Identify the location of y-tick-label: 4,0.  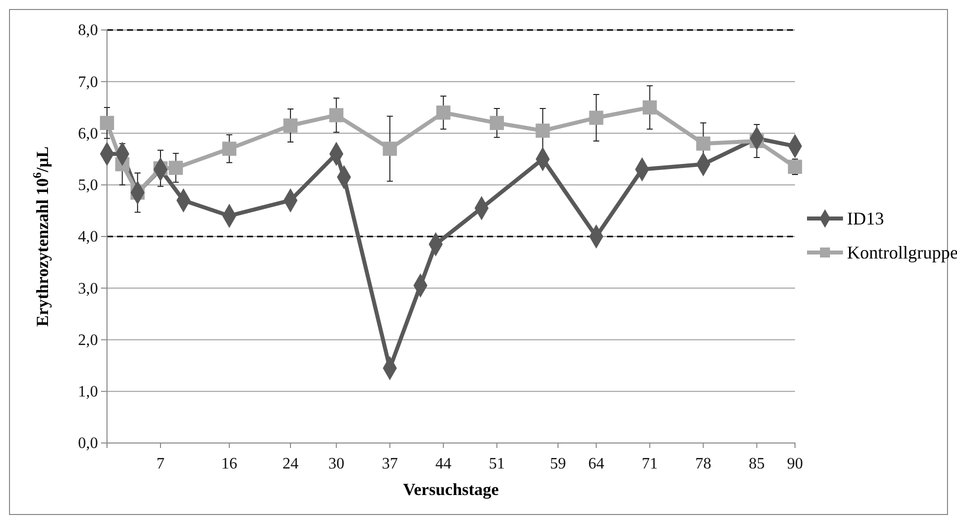
(88, 237).